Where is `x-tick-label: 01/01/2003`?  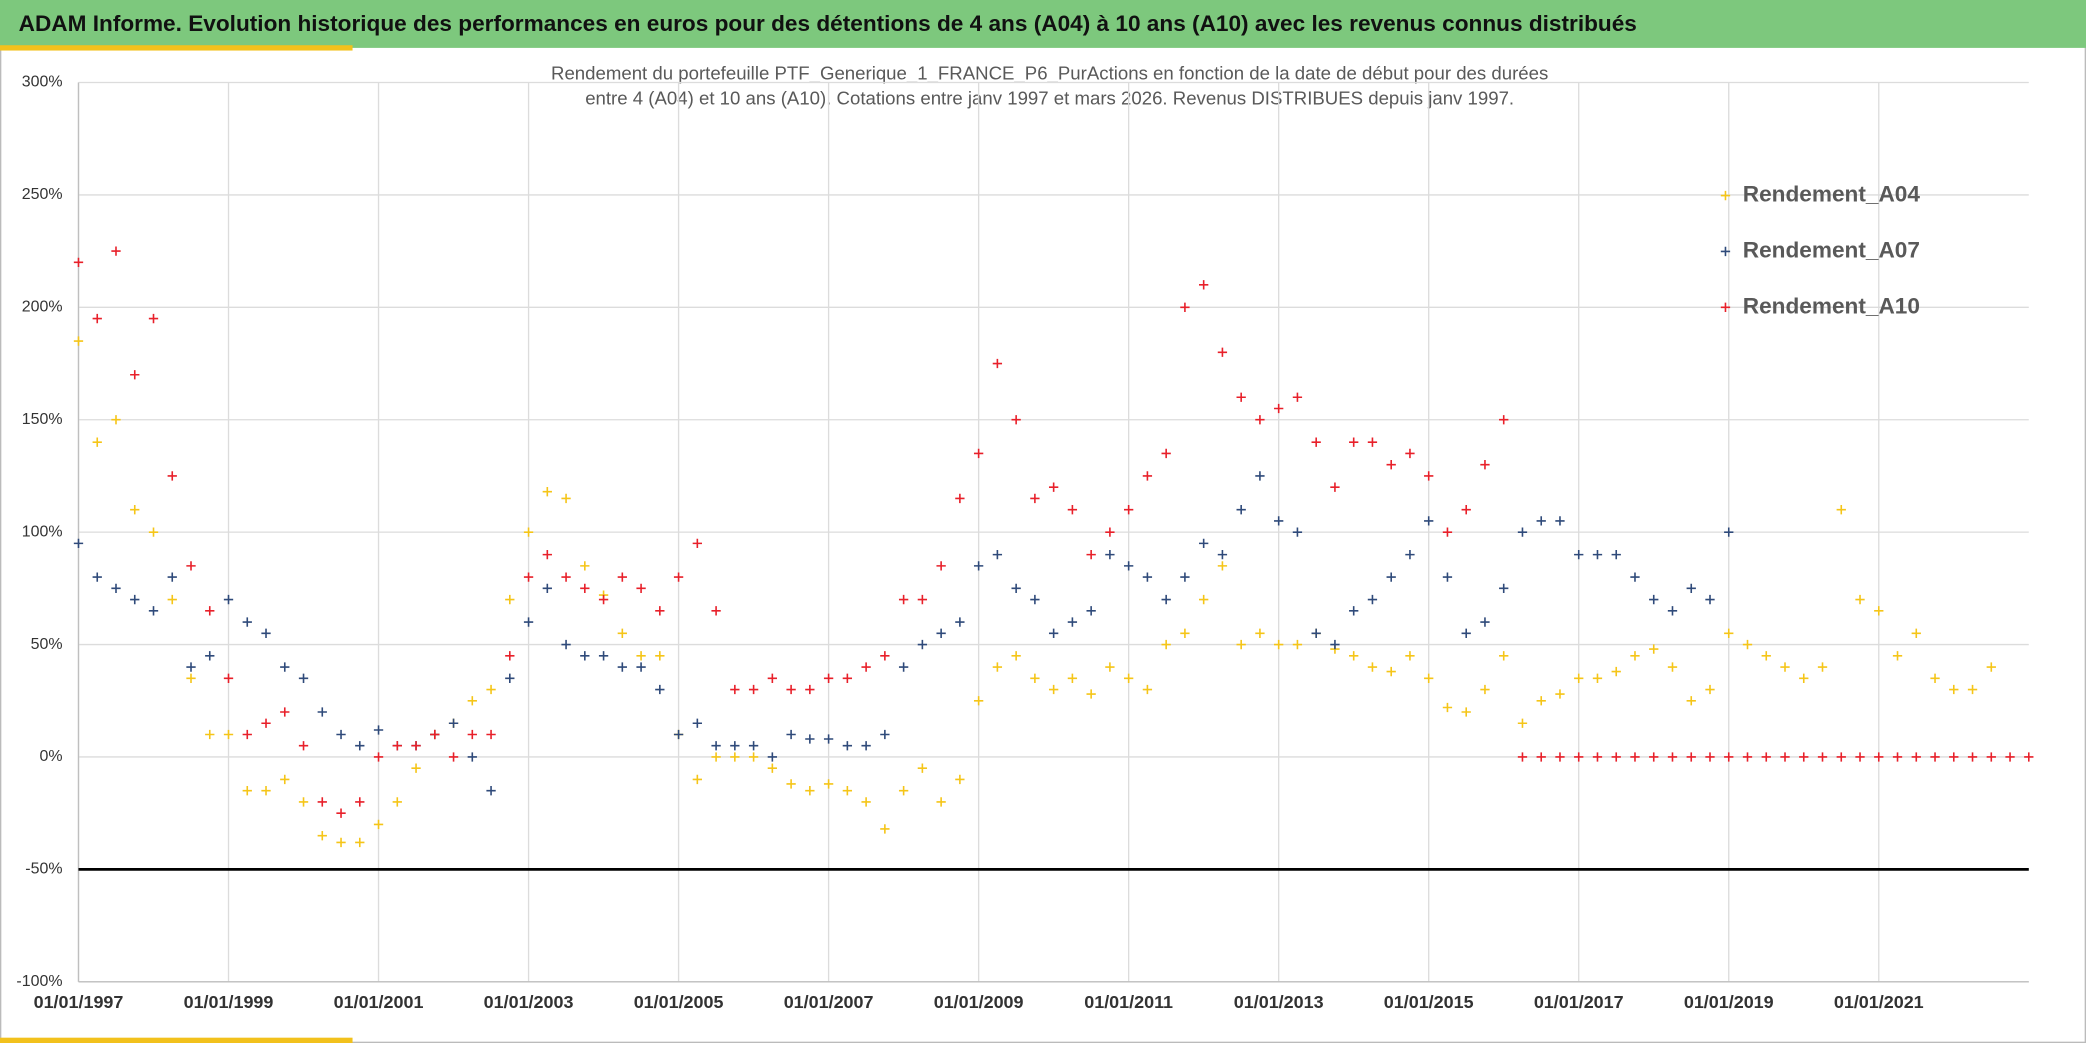
x-tick-label: 01/01/2003 is located at coordinates (529, 1002).